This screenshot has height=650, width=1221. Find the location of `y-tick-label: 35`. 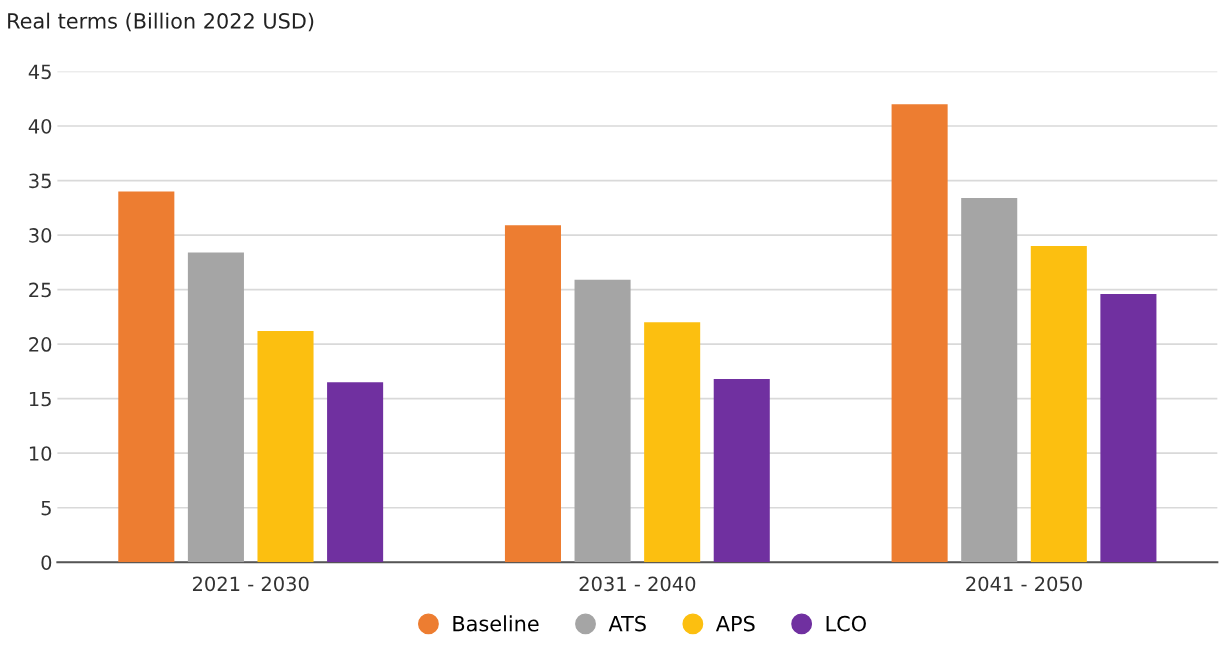

y-tick-label: 35 is located at coordinates (40, 181).